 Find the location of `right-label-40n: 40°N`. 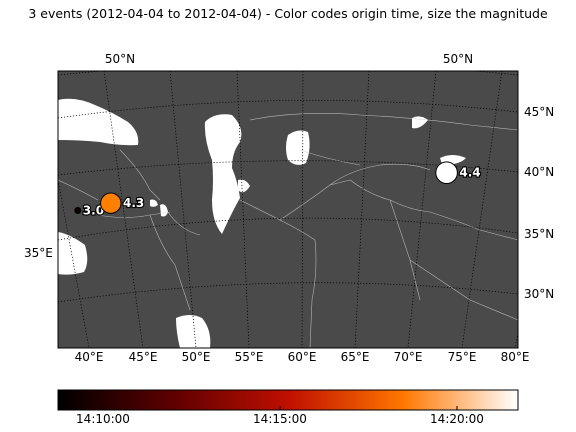

right-label-40n: 40°N is located at coordinates (539, 172).